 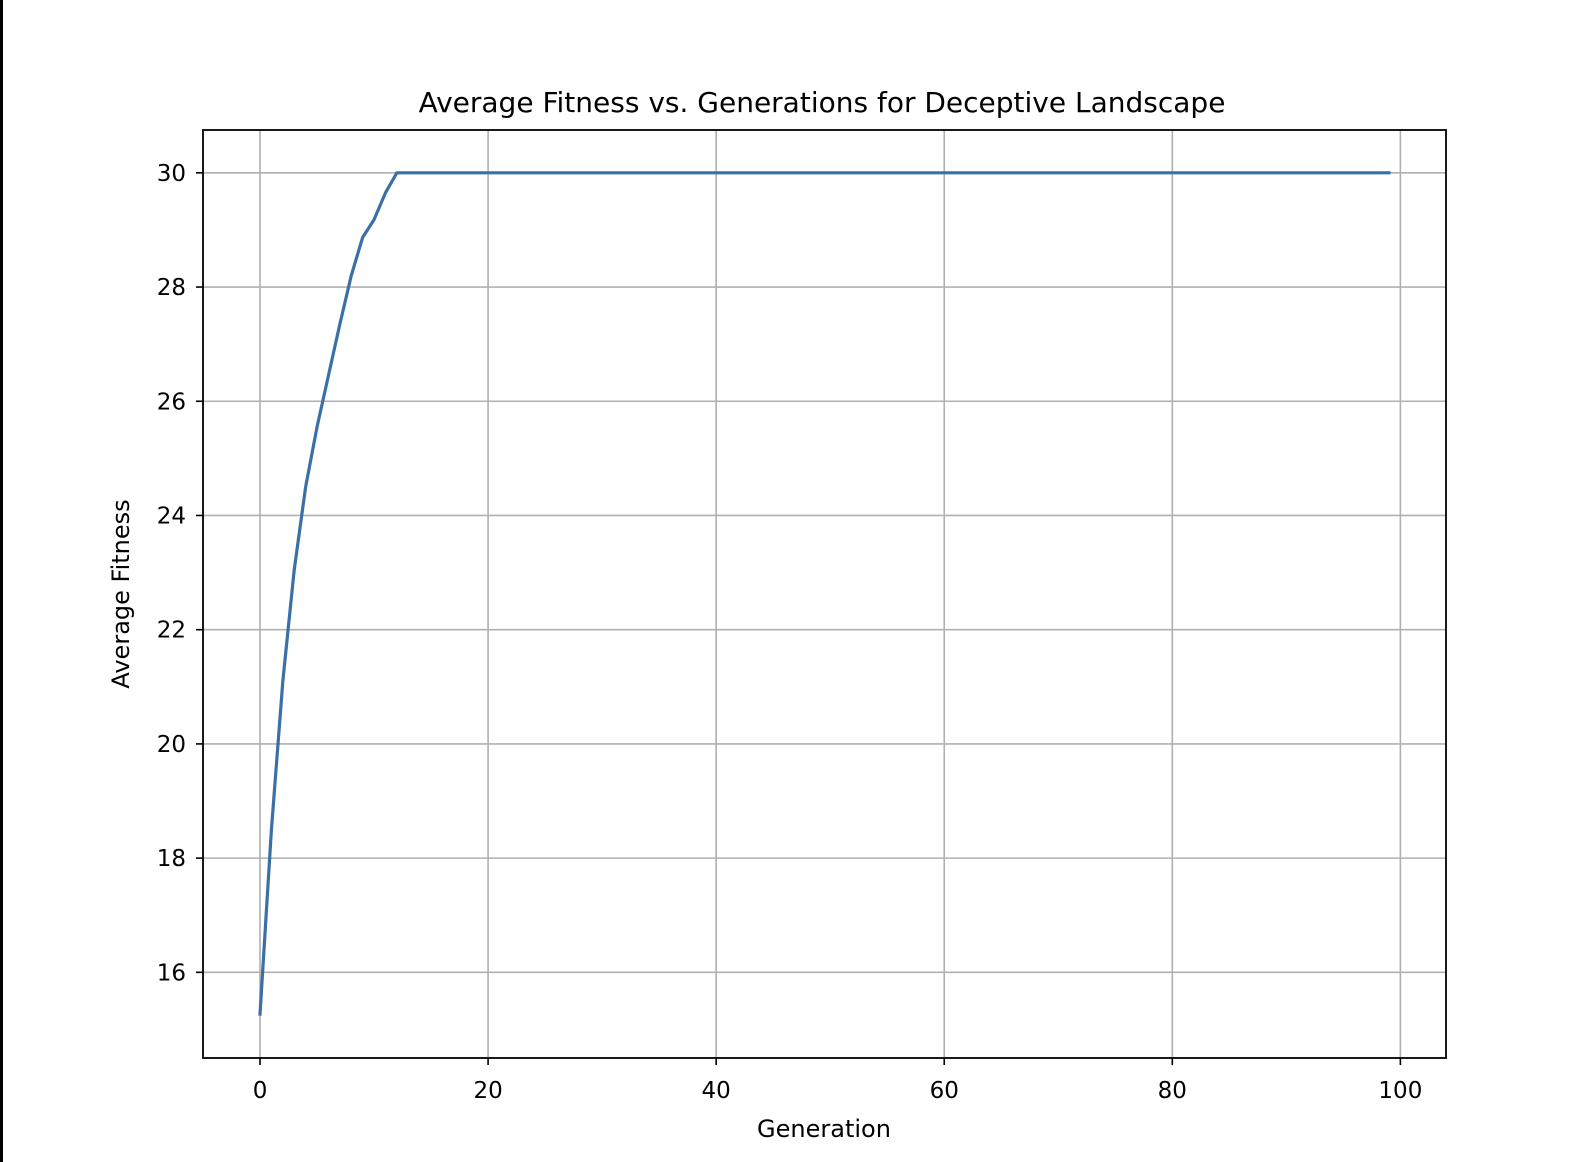 I want to click on x-tick-label: 20, so click(x=487, y=1091).